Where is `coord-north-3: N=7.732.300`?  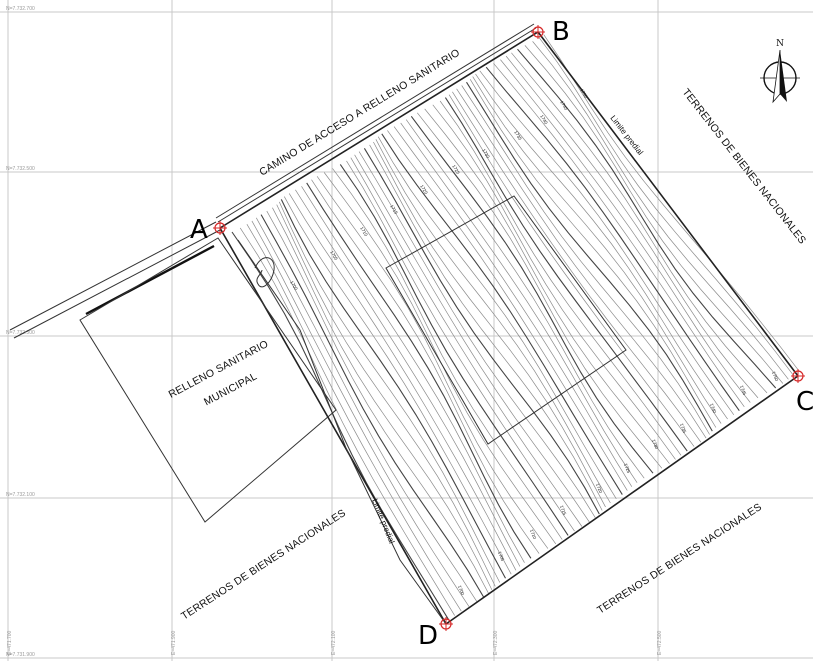 coord-north-3: N=7.732.300 is located at coordinates (20, 333).